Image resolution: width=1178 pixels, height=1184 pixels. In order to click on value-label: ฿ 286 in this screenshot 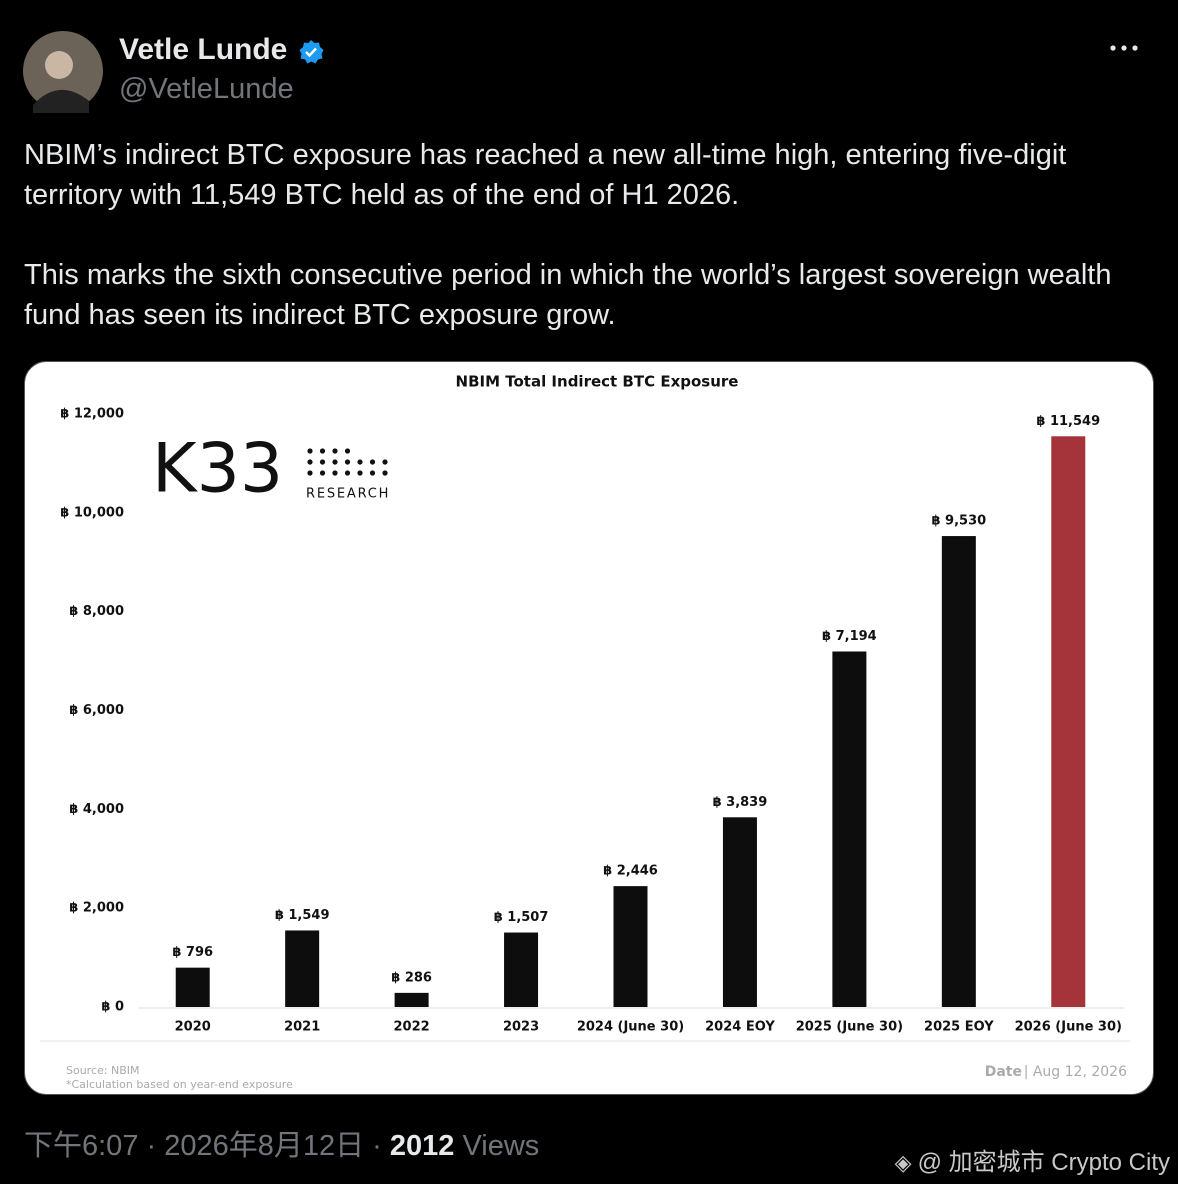, I will do `click(411, 977)`.